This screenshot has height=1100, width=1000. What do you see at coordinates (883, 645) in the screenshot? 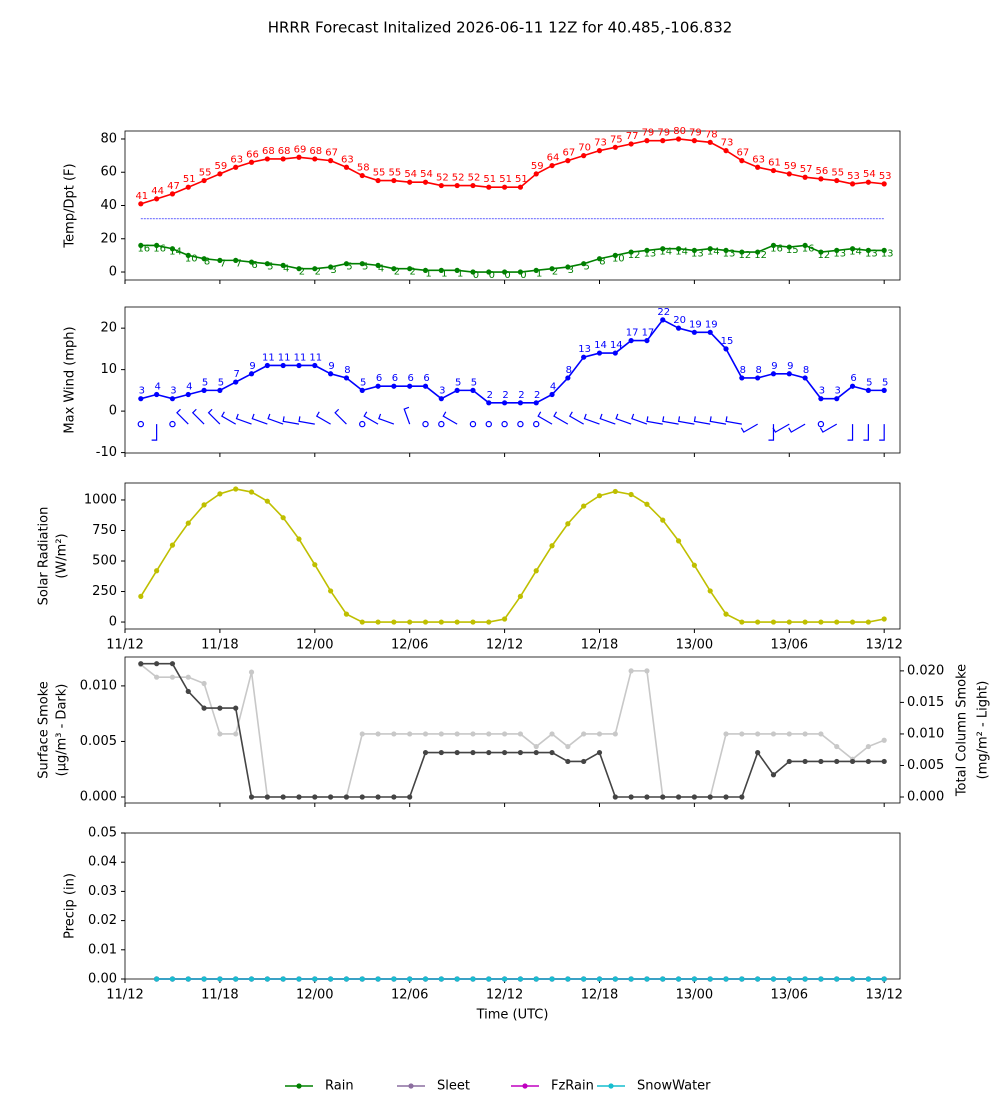
I see `x-tick-label: 13/12` at bounding box center [883, 645].